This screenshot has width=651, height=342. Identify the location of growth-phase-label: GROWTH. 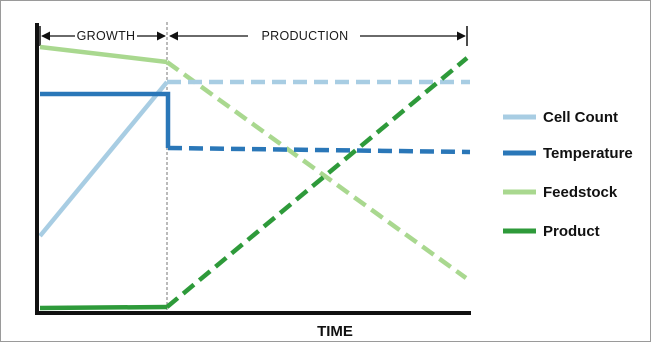
(106, 36).